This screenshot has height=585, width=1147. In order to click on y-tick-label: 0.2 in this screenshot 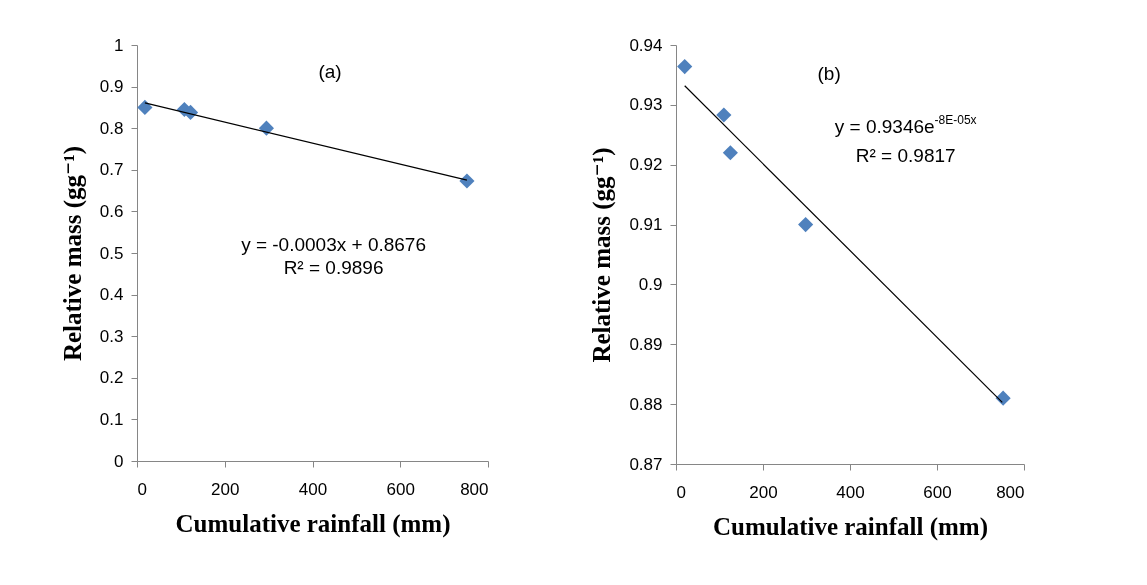, I will do `click(111, 378)`.